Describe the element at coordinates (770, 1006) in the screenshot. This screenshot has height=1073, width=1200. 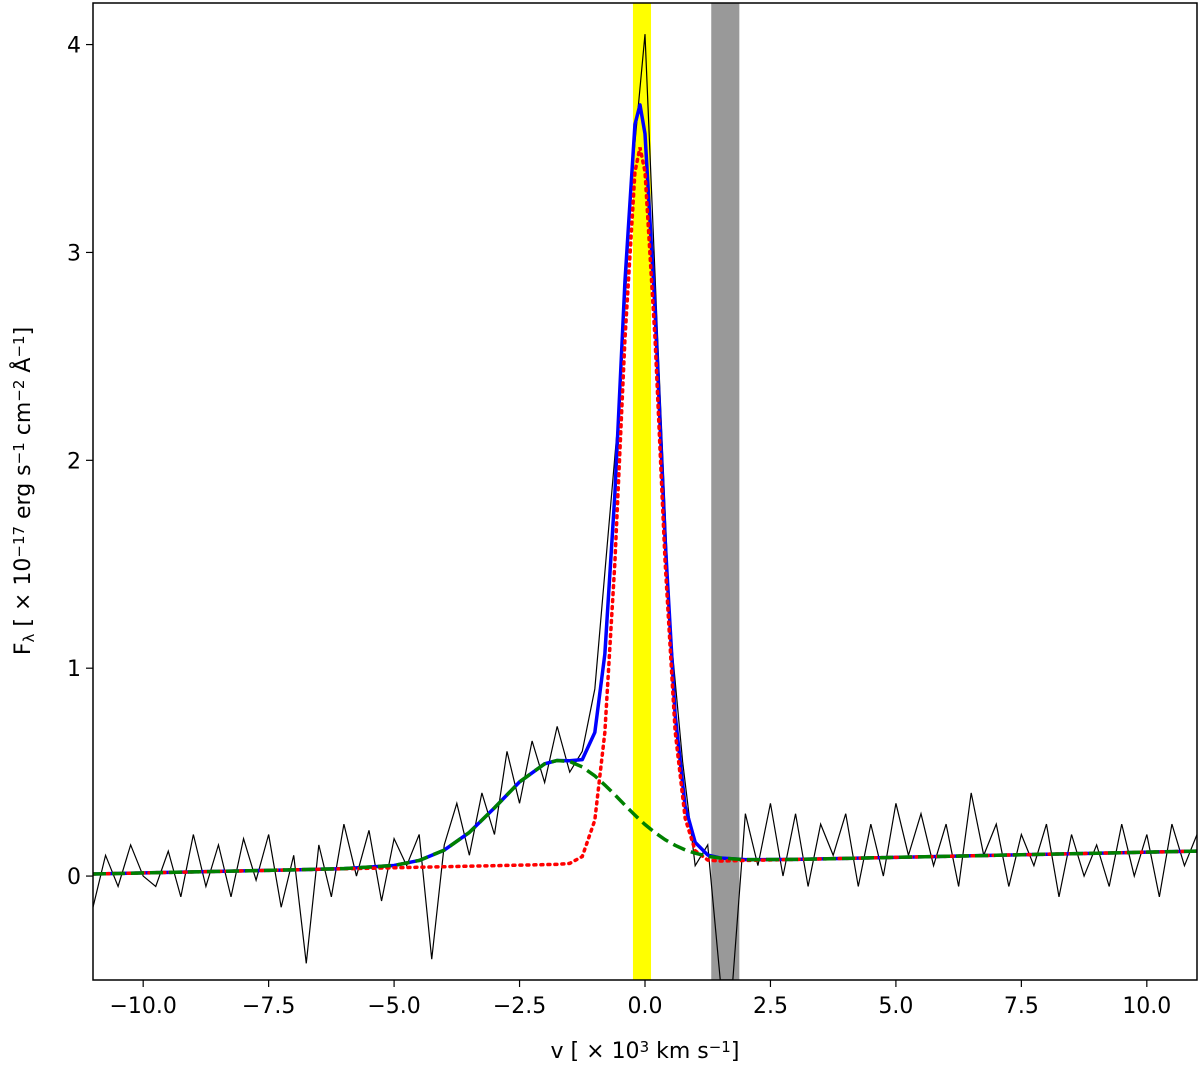
I see `x-tick-label: 2.5` at that location.